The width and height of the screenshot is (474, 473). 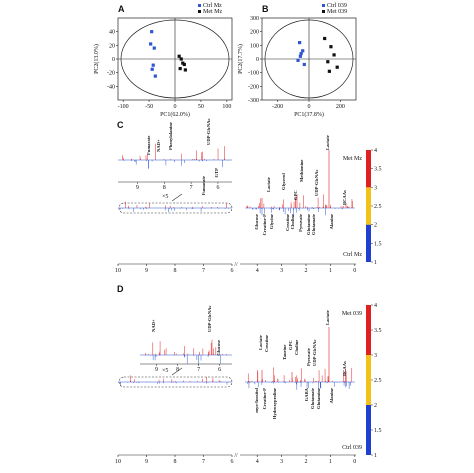 I want to click on x-tick-label: 6, so click(x=232, y=462).